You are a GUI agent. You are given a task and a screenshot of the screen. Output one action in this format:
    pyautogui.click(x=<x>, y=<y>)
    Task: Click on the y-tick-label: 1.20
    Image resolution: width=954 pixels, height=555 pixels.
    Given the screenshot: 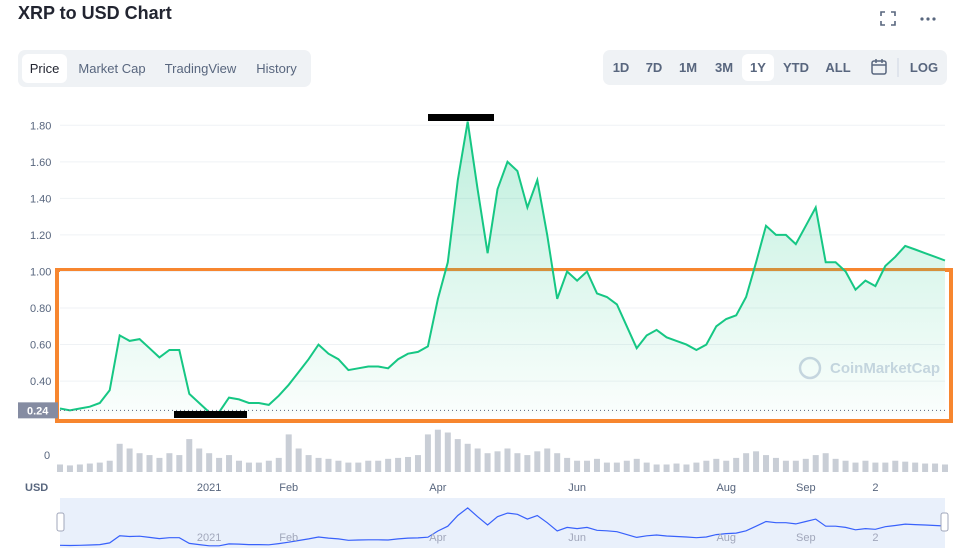 What is the action you would take?
    pyautogui.click(x=40, y=236)
    